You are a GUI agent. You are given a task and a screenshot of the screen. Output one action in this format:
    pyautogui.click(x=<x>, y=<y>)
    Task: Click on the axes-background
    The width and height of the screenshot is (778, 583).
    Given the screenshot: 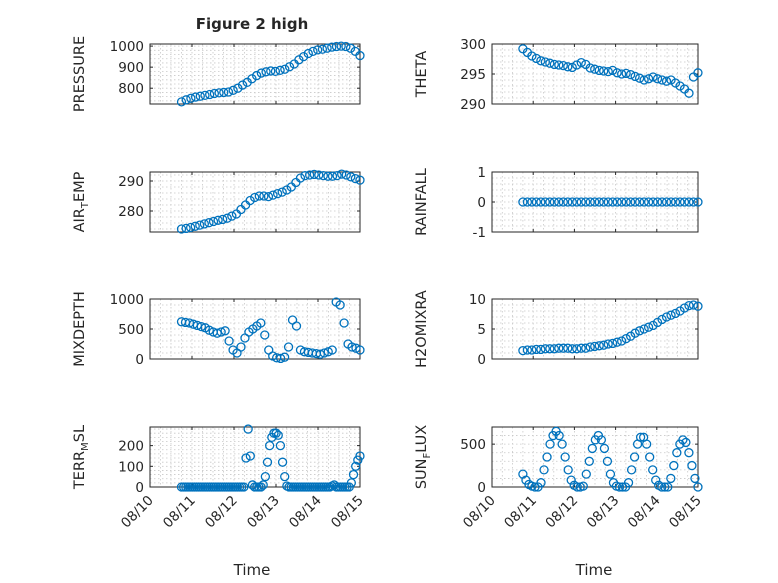 What is the action you would take?
    pyautogui.click(x=595, y=74)
    